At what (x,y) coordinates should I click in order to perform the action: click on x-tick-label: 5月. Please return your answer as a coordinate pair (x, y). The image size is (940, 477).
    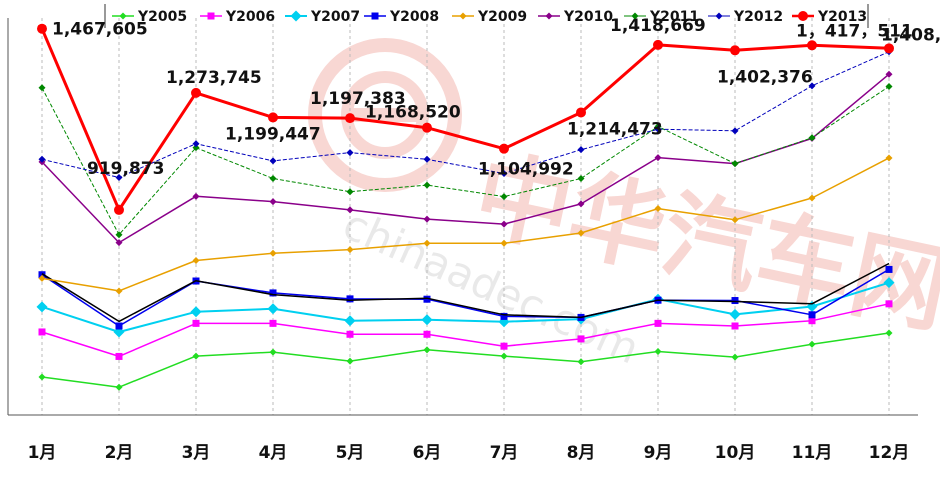
    Looking at the image, I should click on (350, 453).